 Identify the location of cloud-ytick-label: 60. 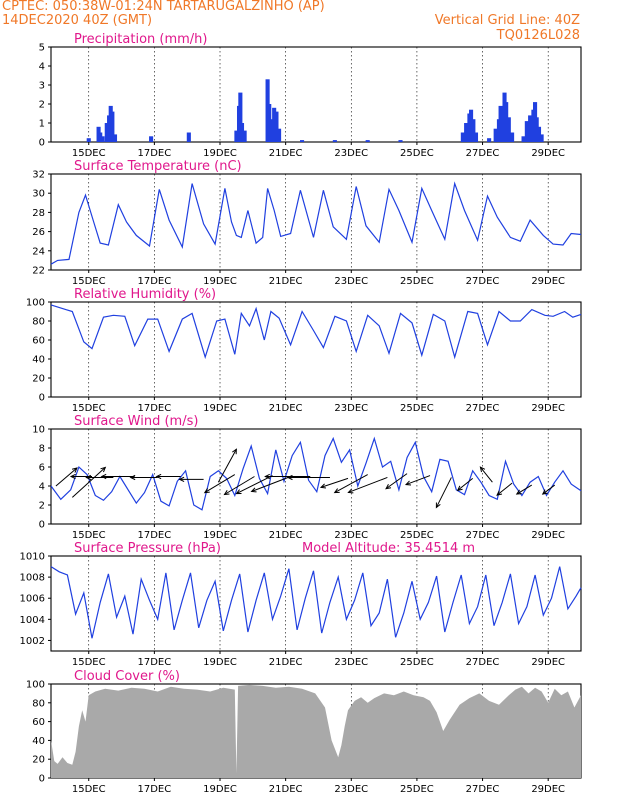
(38, 722).